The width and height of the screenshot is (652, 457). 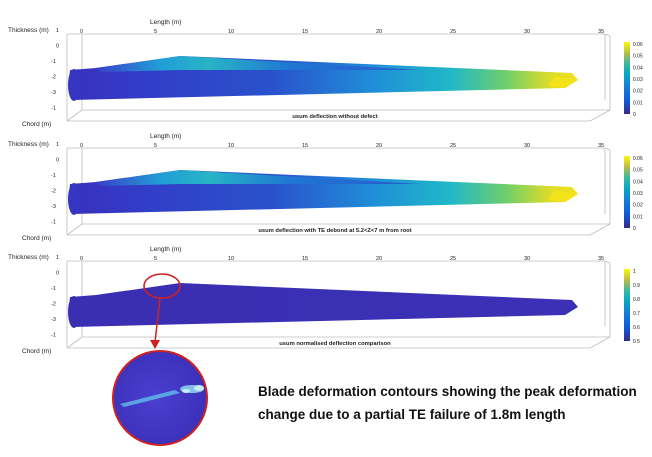 What do you see at coordinates (334, 117) in the screenshot?
I see `panel-caption: usum deflection without defect` at bounding box center [334, 117].